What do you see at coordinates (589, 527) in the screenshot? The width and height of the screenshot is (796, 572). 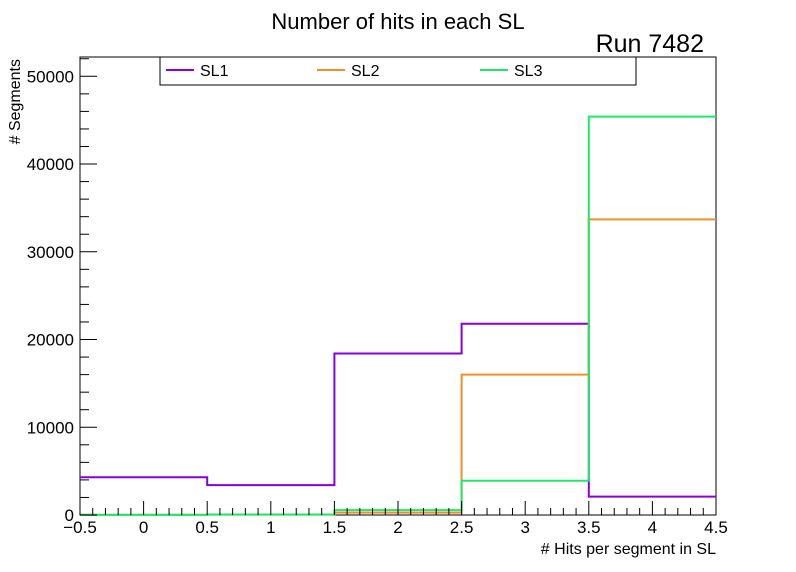 I see `x-tick-label: 3.5` at bounding box center [589, 527].